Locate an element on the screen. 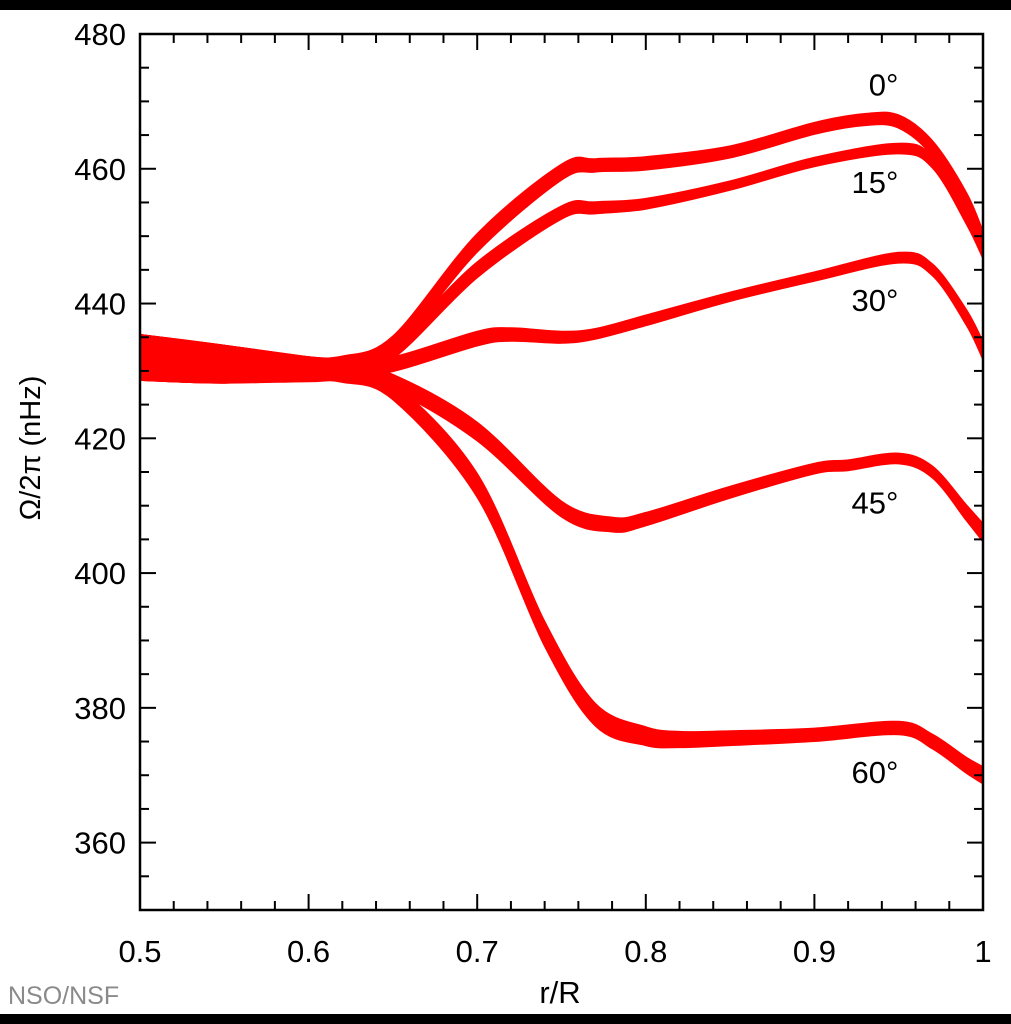 This screenshot has width=1011, height=1024. series-annotations: 0° 15° 30° 45° 60° is located at coordinates (875, 429).